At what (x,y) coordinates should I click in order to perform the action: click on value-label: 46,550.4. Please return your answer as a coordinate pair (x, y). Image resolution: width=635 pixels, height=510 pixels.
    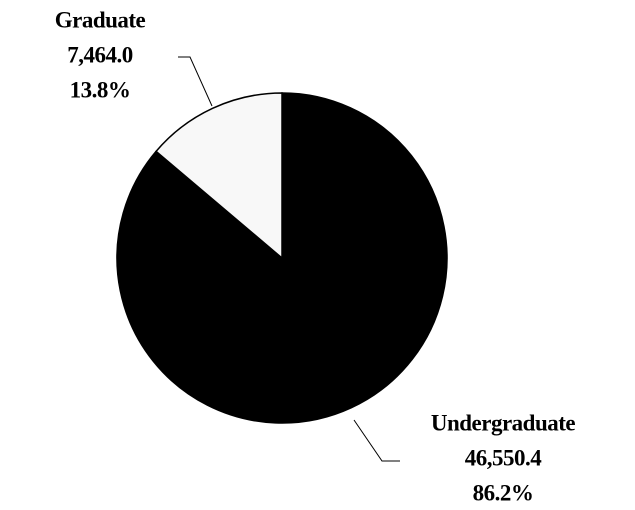
    Looking at the image, I should click on (504, 457).